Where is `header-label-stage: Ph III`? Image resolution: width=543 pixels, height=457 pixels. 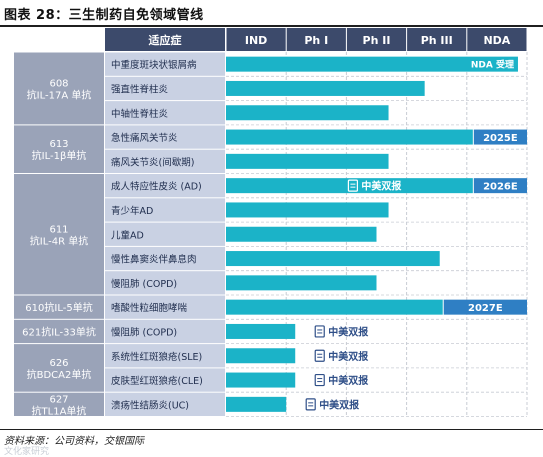 header-label-stage: Ph III is located at coordinates (437, 40).